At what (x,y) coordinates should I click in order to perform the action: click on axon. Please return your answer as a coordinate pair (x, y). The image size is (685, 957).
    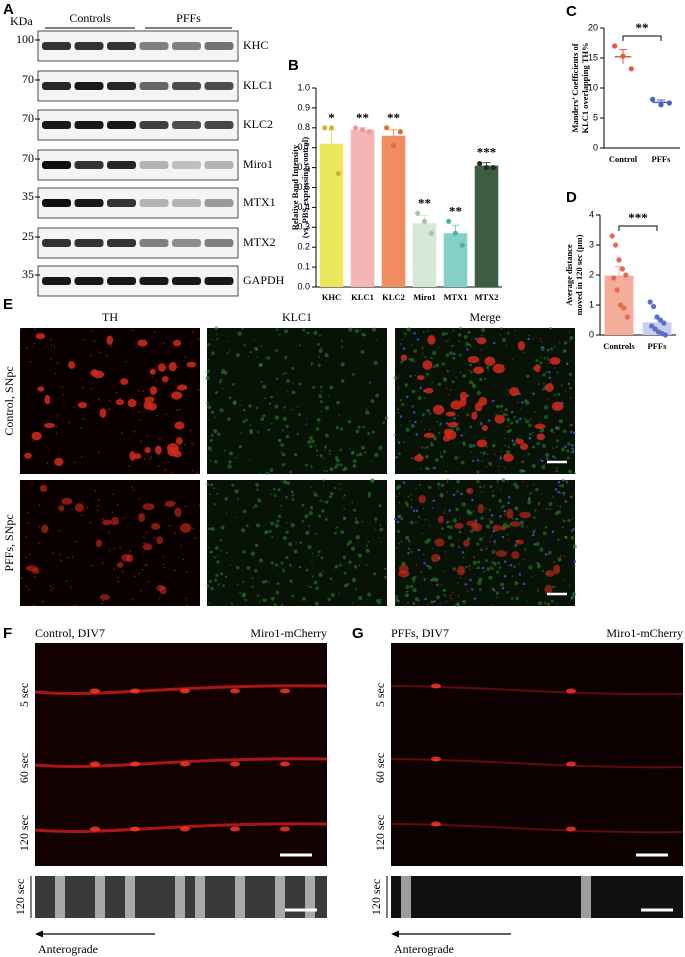
    Looking at the image, I should click on (181, 689).